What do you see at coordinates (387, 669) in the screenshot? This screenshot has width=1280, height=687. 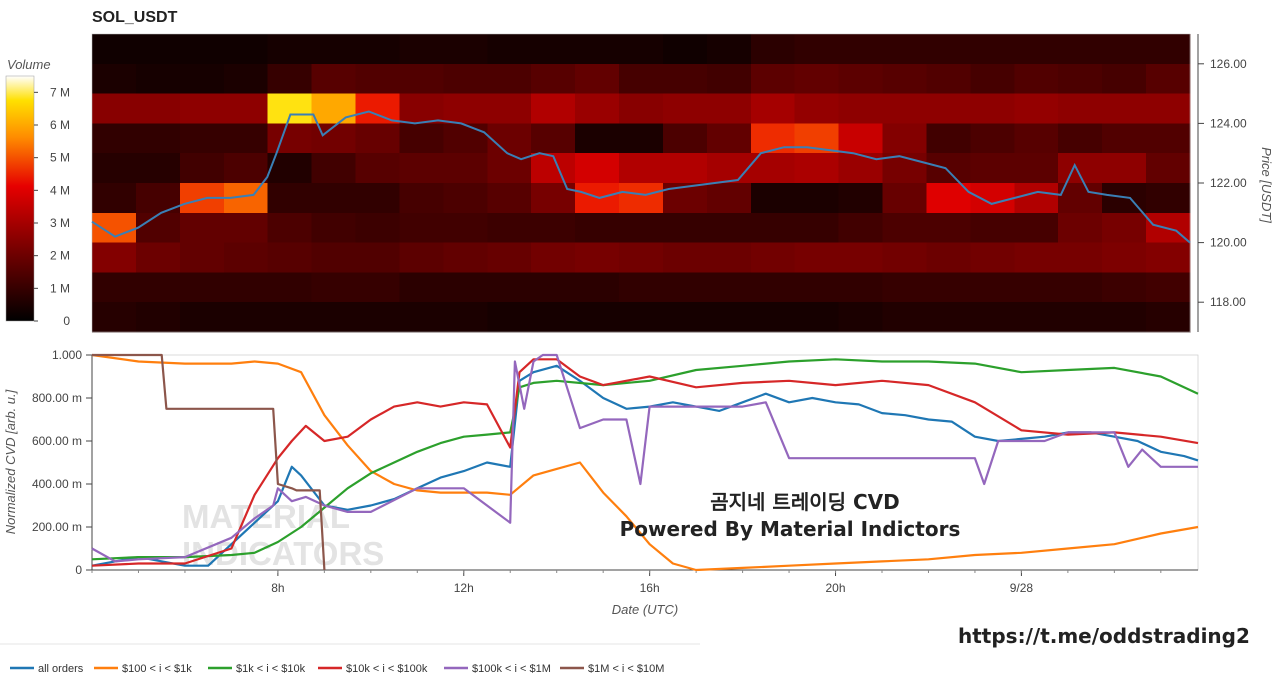 I see `legend-item-label: $10k < i < $100k` at bounding box center [387, 669].